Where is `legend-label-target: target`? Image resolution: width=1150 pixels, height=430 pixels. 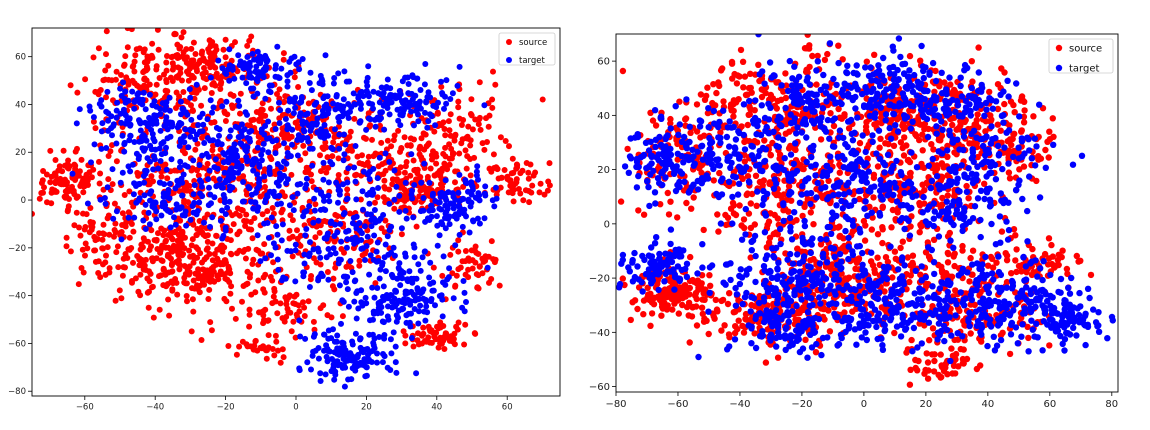 legend-label-target: target is located at coordinates (532, 61).